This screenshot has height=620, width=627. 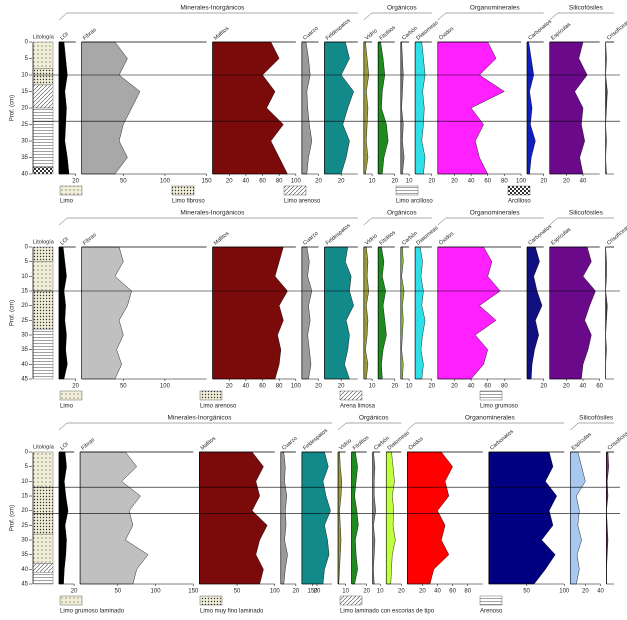 What do you see at coordinates (207, 182) in the screenshot?
I see `x-tick-label: 150` at bounding box center [207, 182].